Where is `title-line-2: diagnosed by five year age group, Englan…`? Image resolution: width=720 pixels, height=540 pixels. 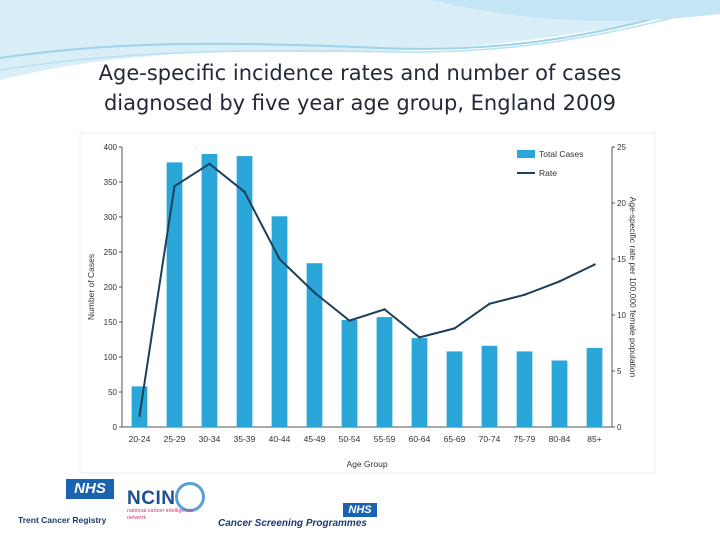 title-line-2: diagnosed by five year age group, Englan… is located at coordinates (360, 103).